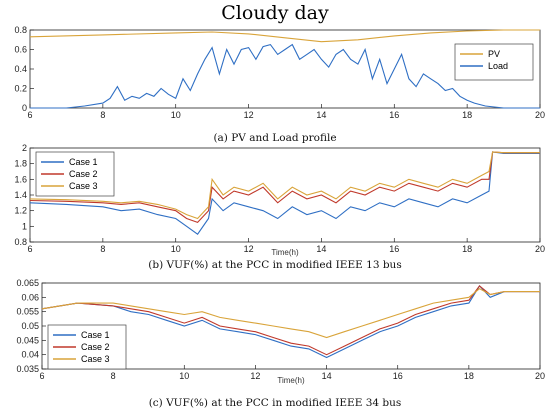 This screenshot has height=415, width=550. What do you see at coordinates (27, 369) in the screenshot?
I see `panel-c-ytick-label: 0.035` at bounding box center [27, 369].